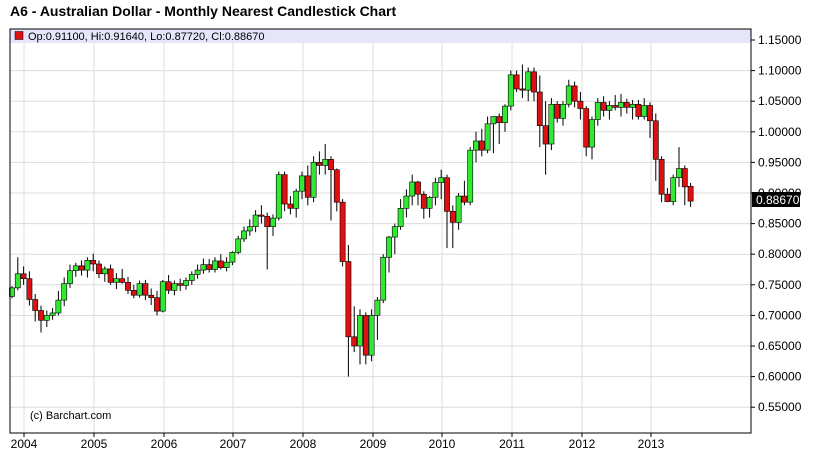  I want to click on y-tick-label: 1.05000, so click(780, 101).